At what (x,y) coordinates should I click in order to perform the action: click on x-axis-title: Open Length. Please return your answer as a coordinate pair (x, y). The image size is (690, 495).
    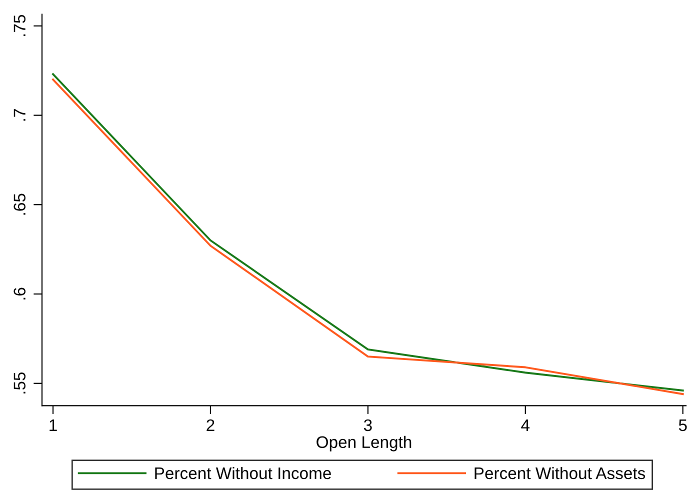
    Looking at the image, I should click on (364, 444).